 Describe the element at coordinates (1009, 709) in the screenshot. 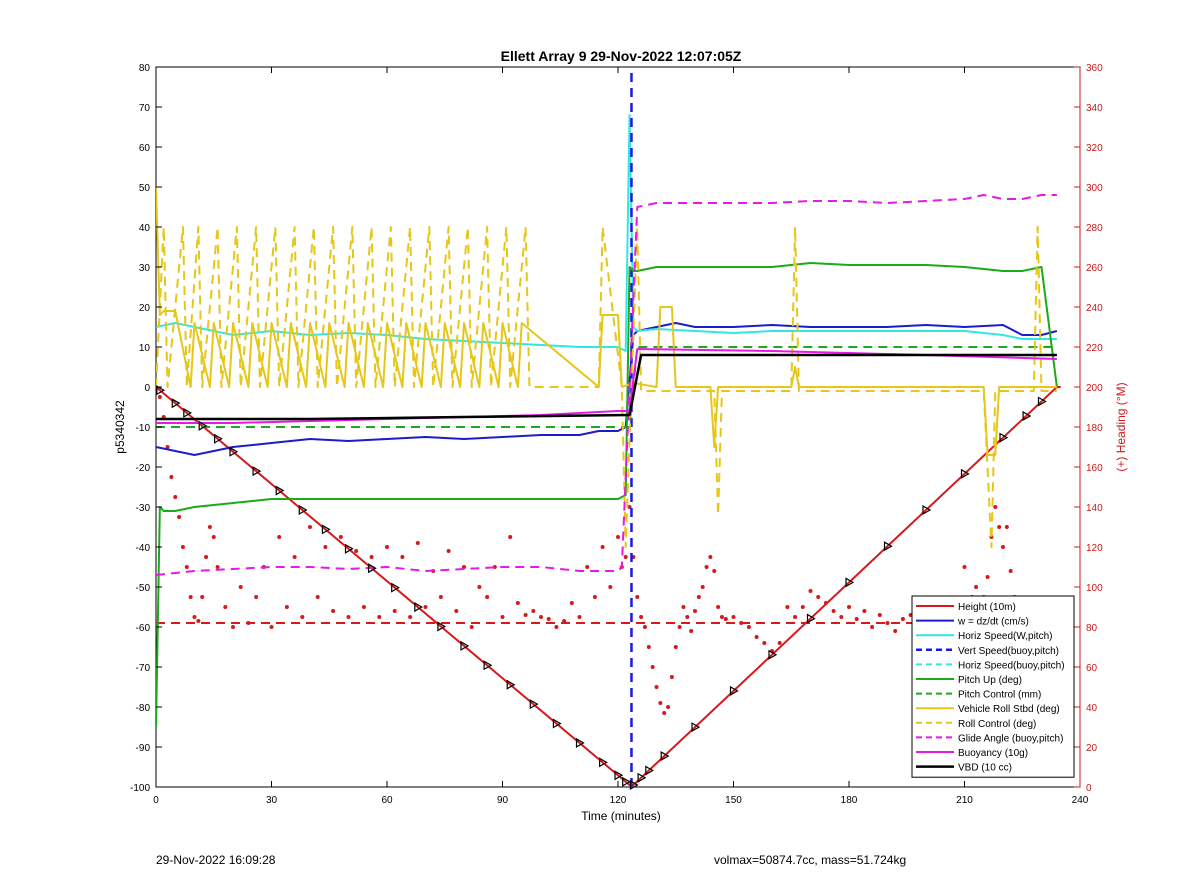

I see `legend-label: Vehicle Roll Stbd (deg)` at that location.